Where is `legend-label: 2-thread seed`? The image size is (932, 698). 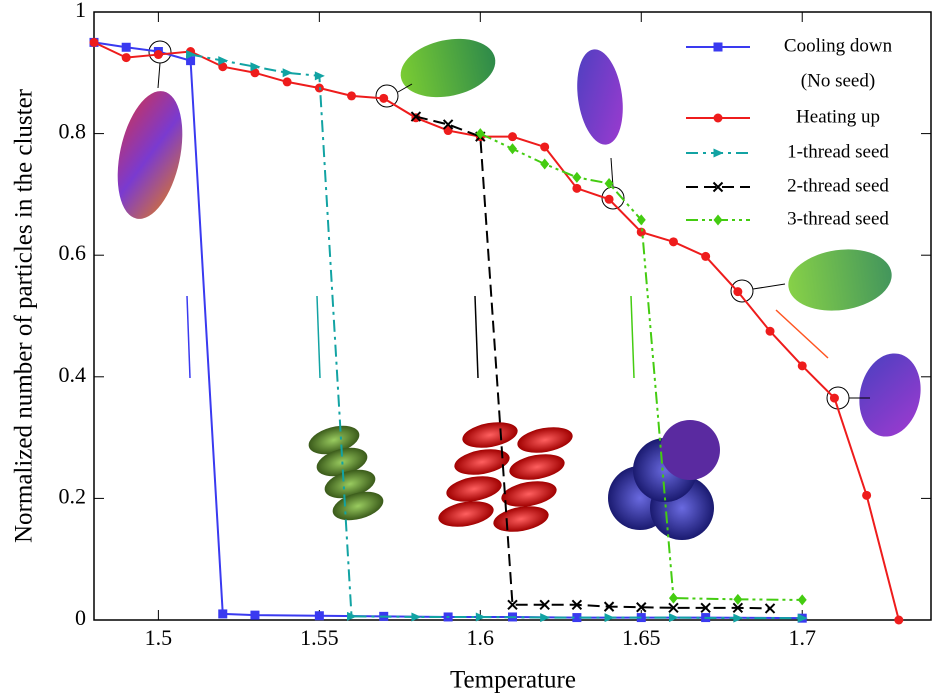 legend-label: 2-thread seed is located at coordinates (838, 185).